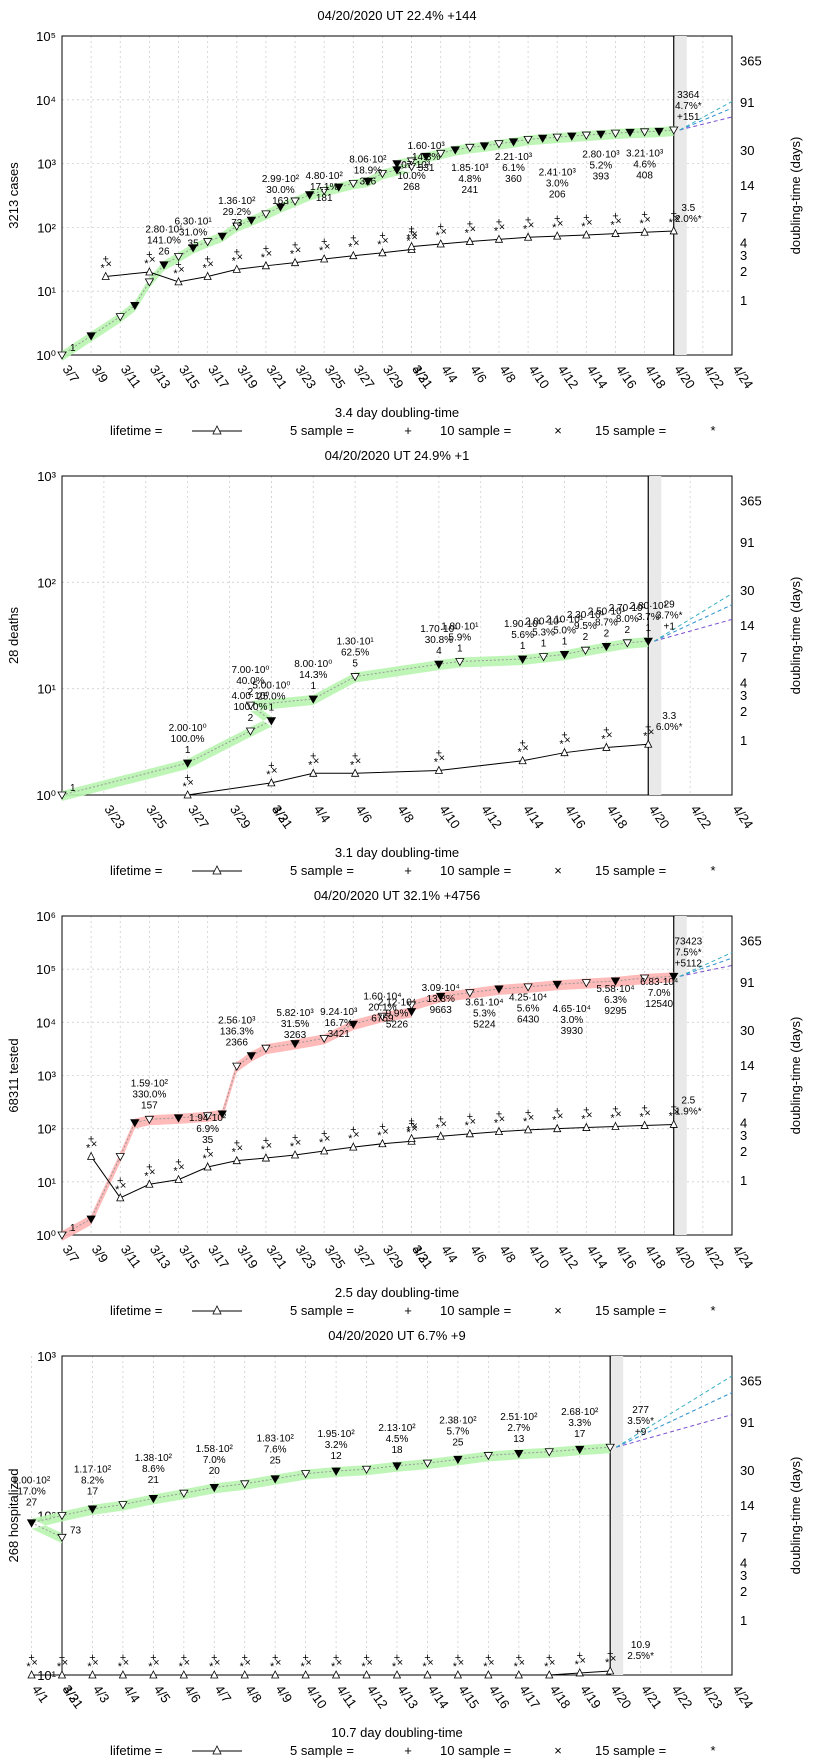 This screenshot has height=1760, width=820. What do you see at coordinates (295, 1035) in the screenshot?
I see `point-annotation: 3263` at bounding box center [295, 1035].